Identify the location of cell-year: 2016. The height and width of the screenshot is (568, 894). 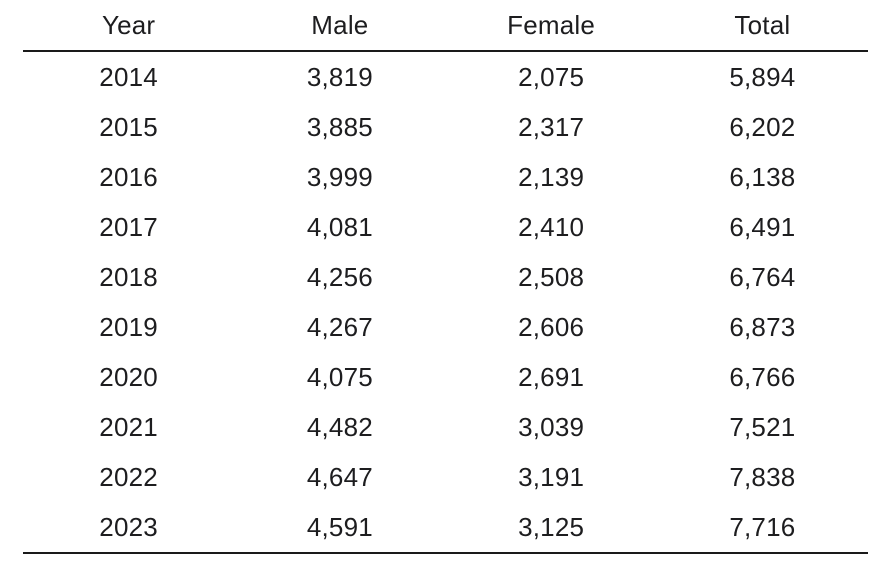
(128, 176).